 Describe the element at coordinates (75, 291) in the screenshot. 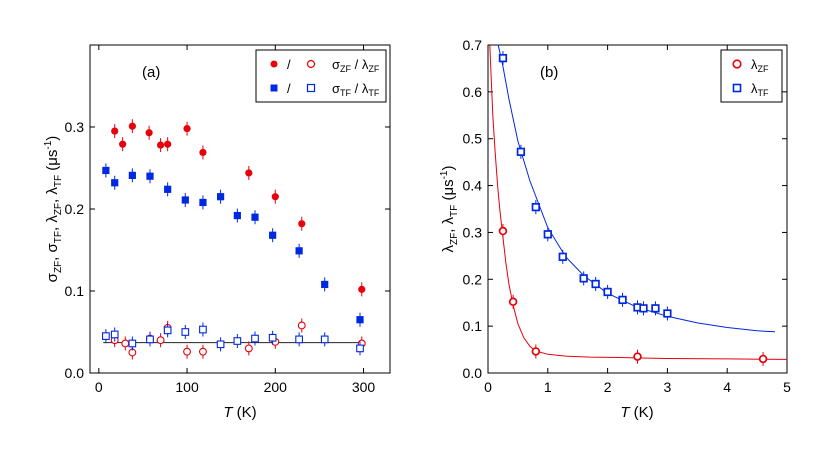

I see `y-tick-label-a-1: 0.1` at that location.